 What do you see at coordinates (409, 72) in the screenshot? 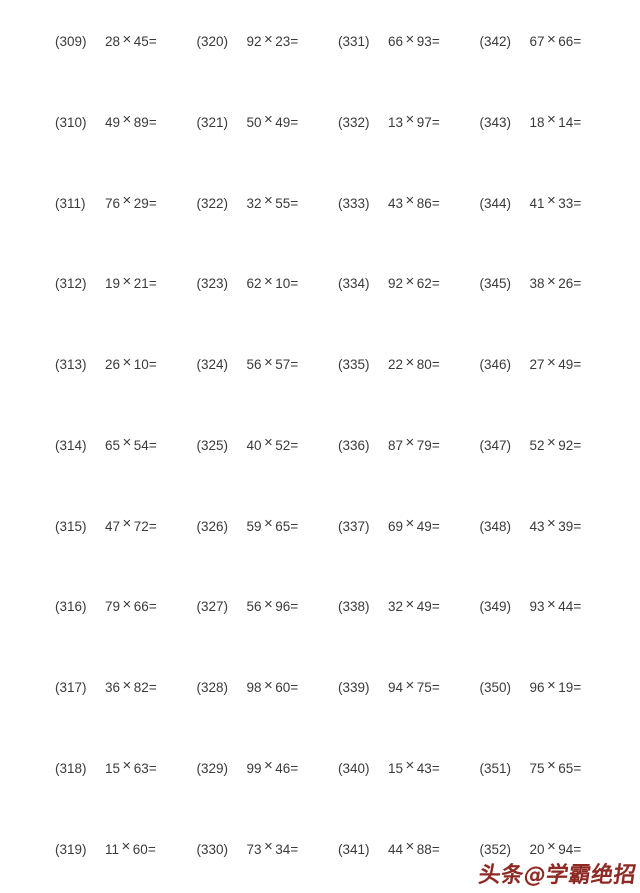
I see `problem-cell: (331) 66 × 93=` at bounding box center [409, 72].